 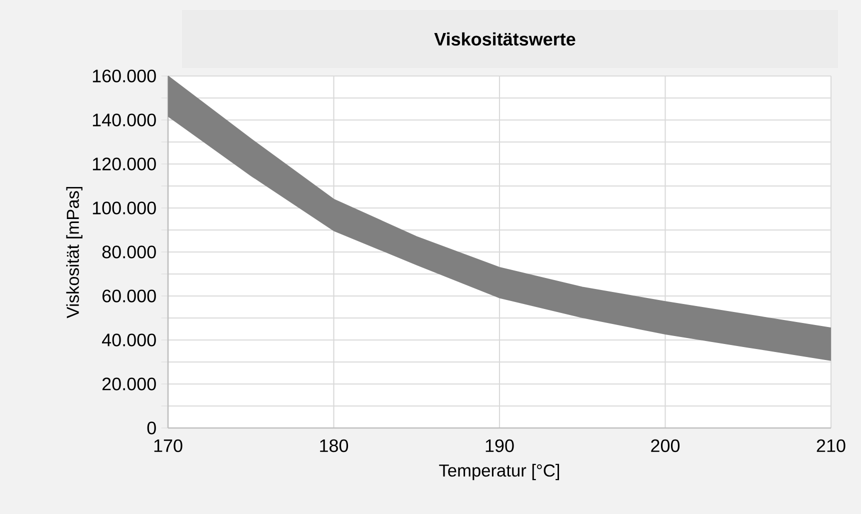 I want to click on x-tick-label: 200, so click(x=665, y=445).